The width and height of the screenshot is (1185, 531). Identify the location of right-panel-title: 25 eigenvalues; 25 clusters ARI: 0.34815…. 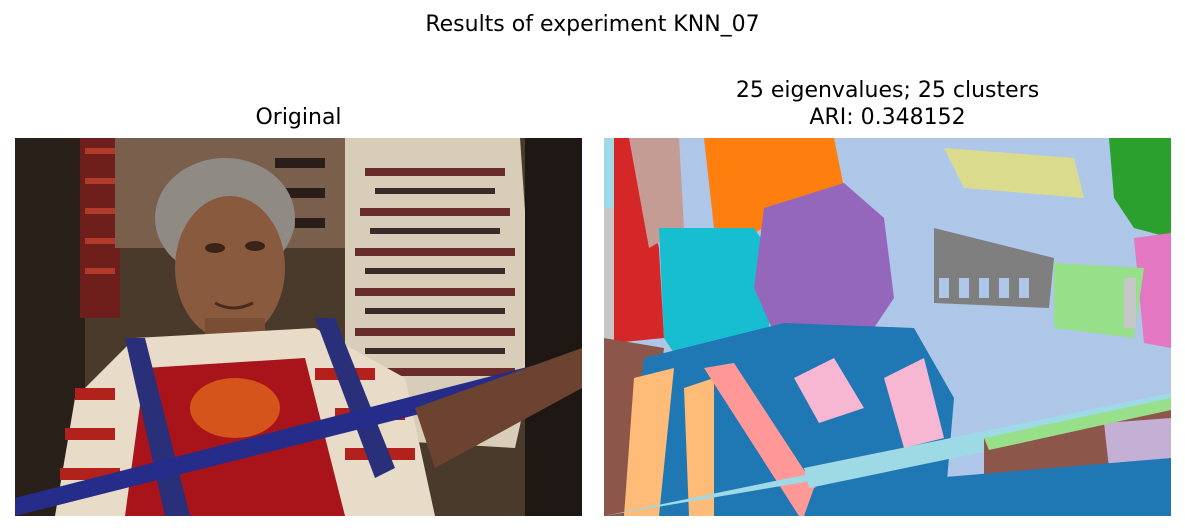
(887, 104).